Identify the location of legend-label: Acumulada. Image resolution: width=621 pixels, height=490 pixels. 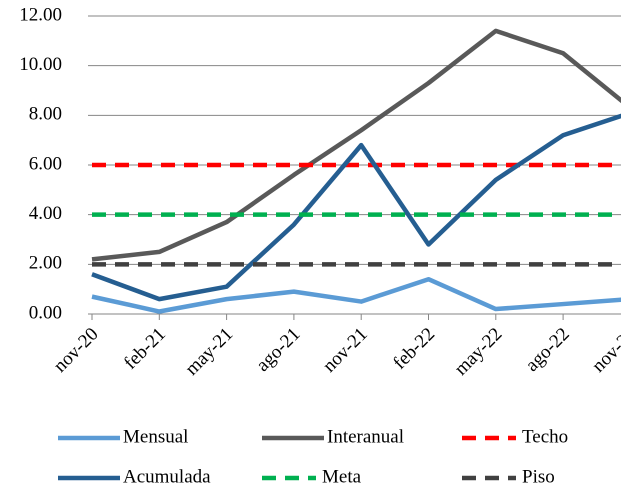
(167, 476).